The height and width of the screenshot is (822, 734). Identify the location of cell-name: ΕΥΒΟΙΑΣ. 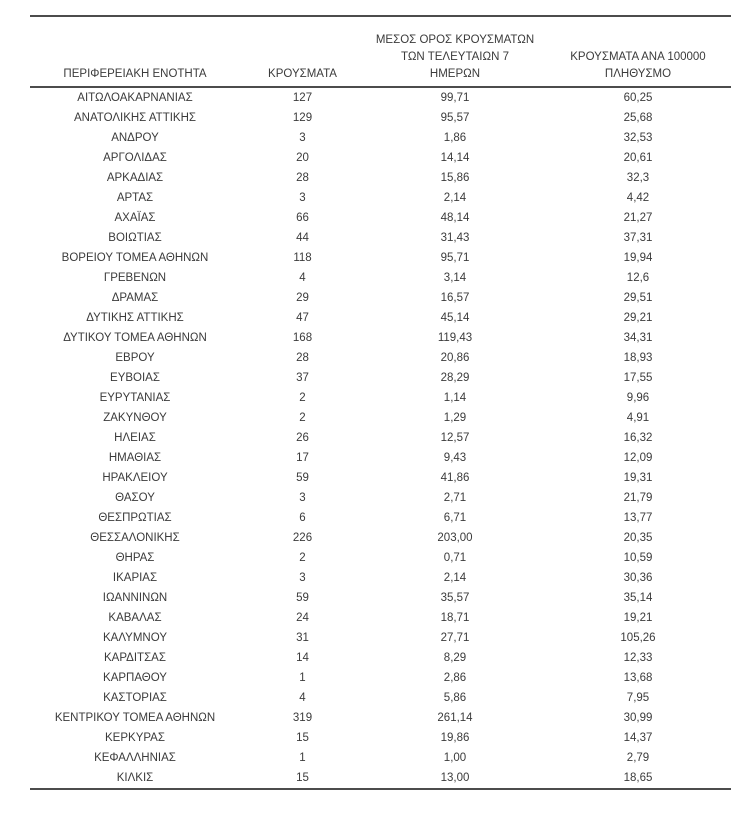
(135, 378).